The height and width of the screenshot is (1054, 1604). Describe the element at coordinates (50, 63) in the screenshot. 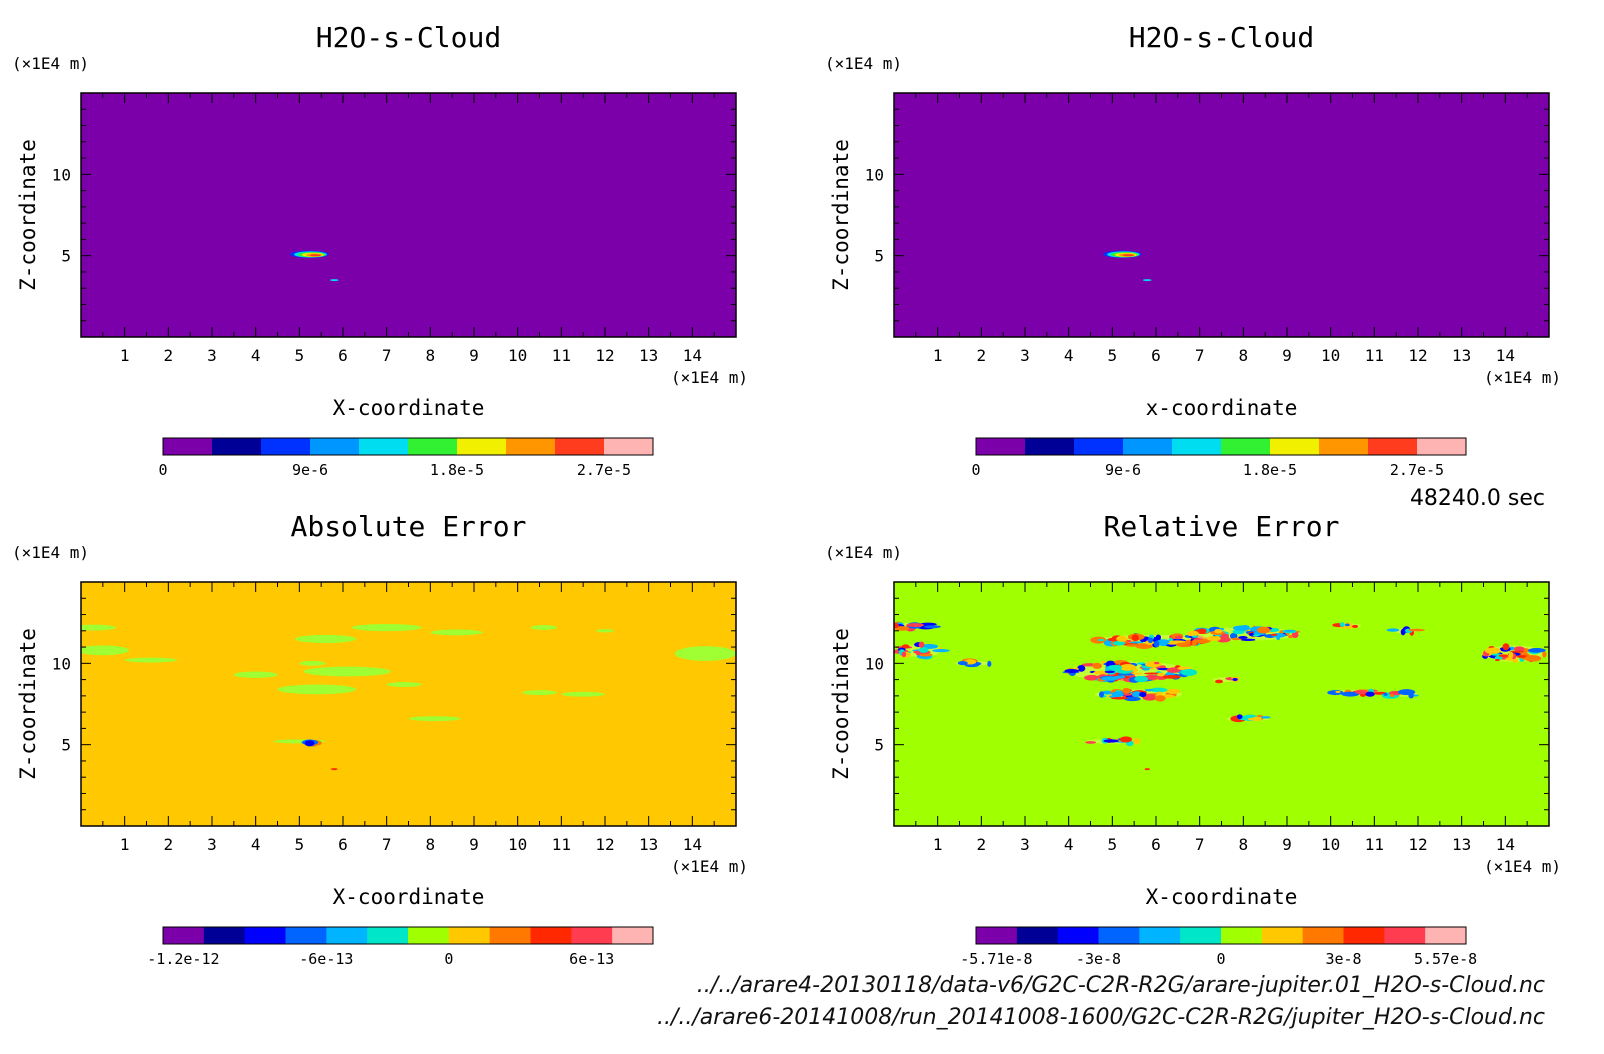

I see `y-unit-label: (×1E4 m)` at that location.